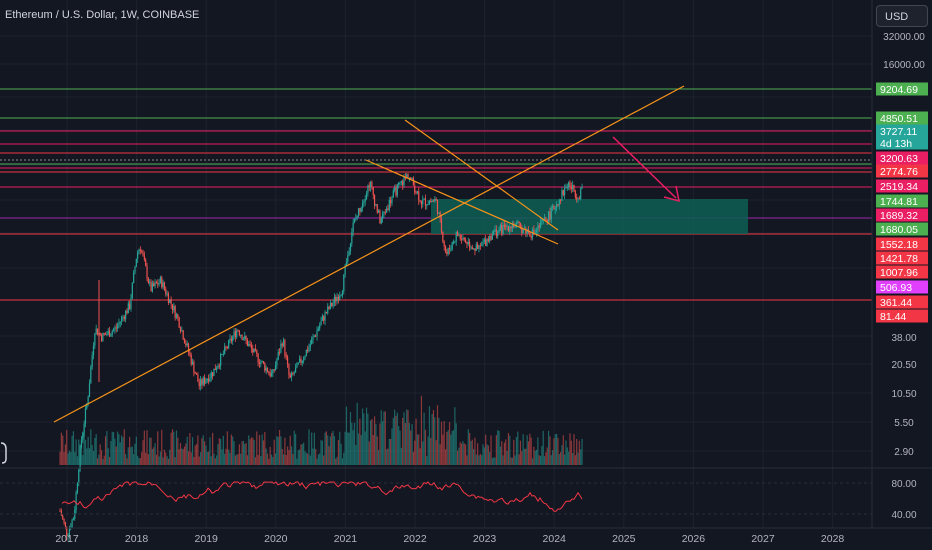 This screenshot has height=550, width=932. Describe the element at coordinates (893, 317) in the screenshot. I see `price-badge-label: 81.44` at that location.